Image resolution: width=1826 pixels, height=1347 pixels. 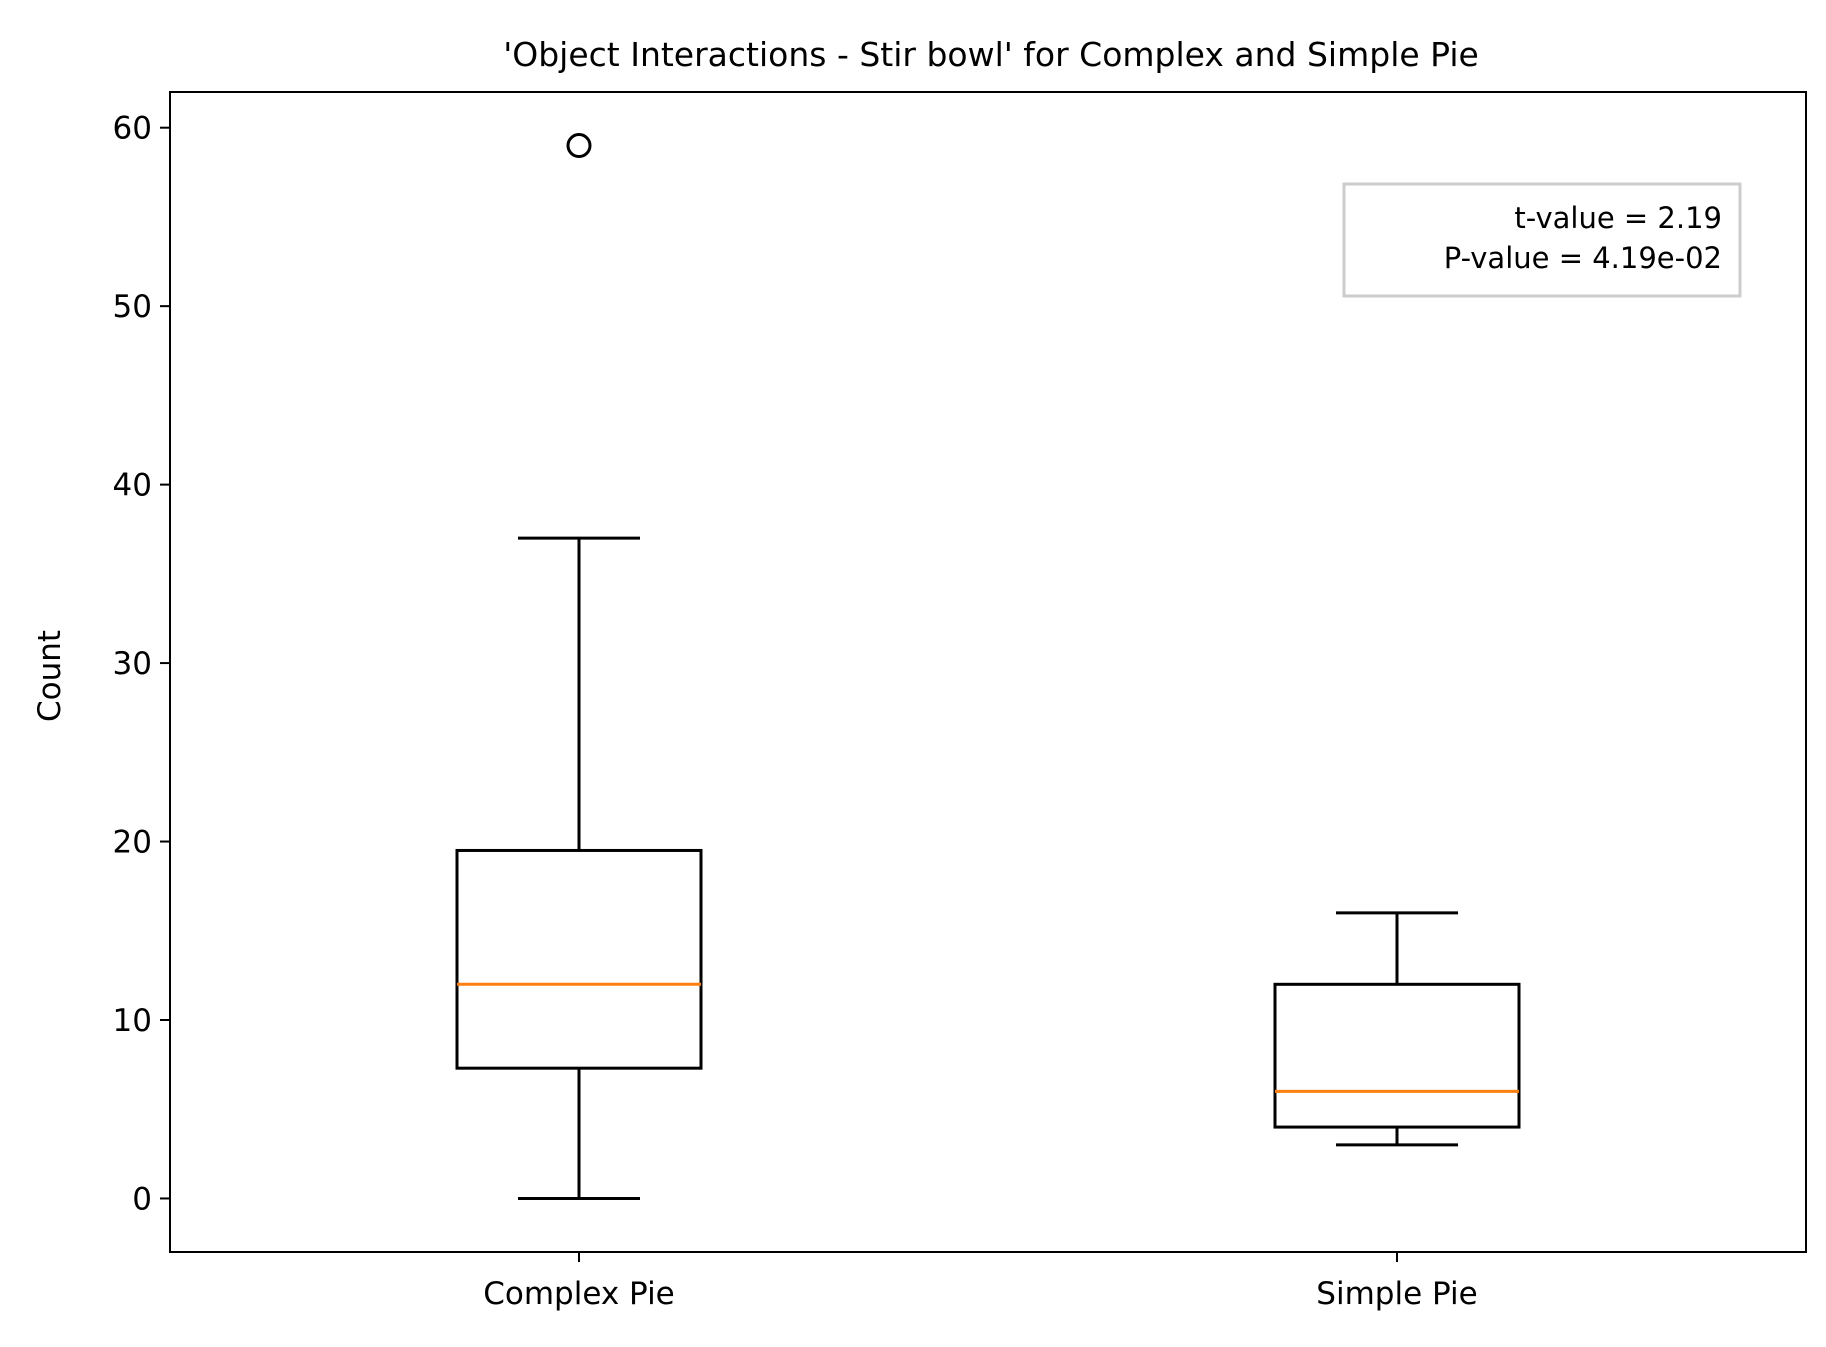 I want to click on y-tick-label: 50, so click(x=132, y=307).